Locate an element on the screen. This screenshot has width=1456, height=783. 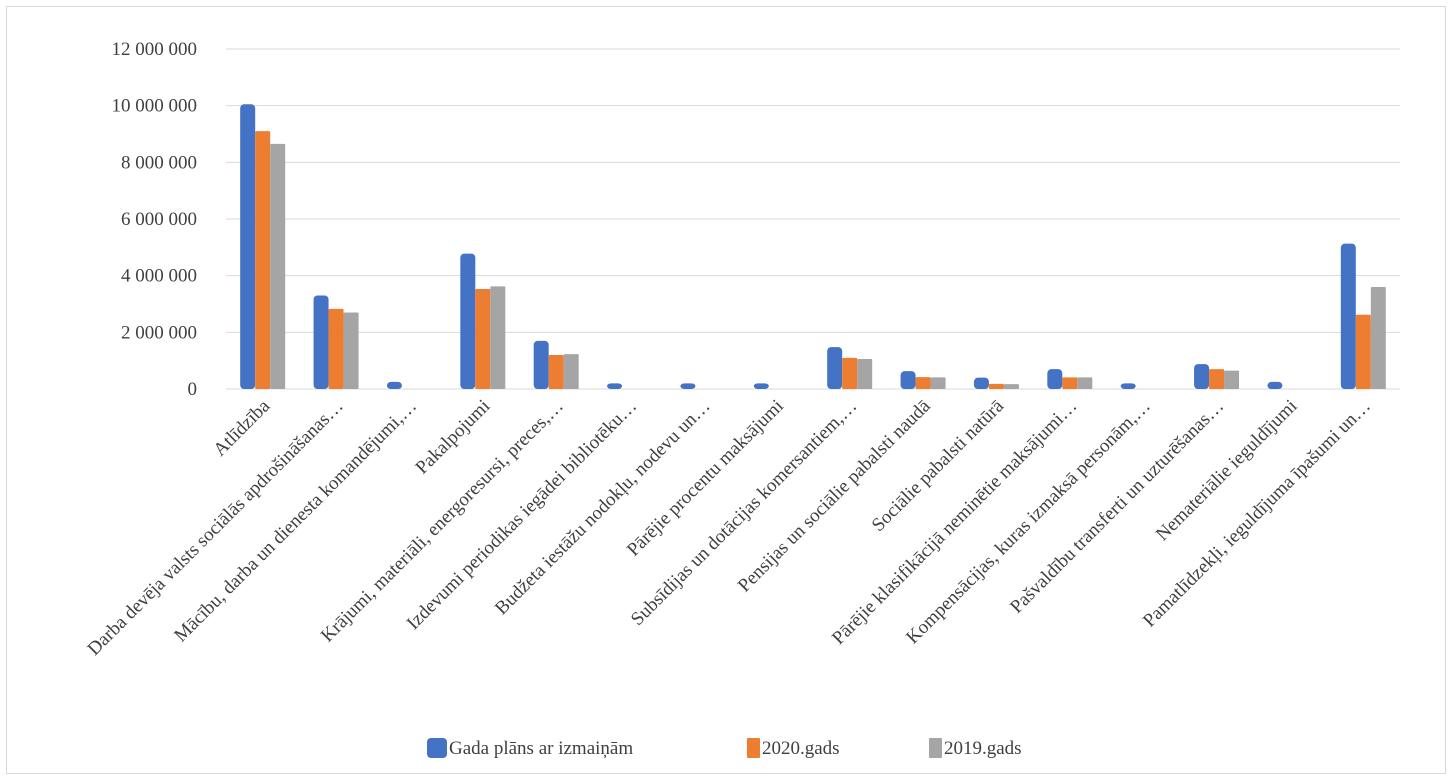
y-tick-label: 8 000 000 is located at coordinates (159, 162).